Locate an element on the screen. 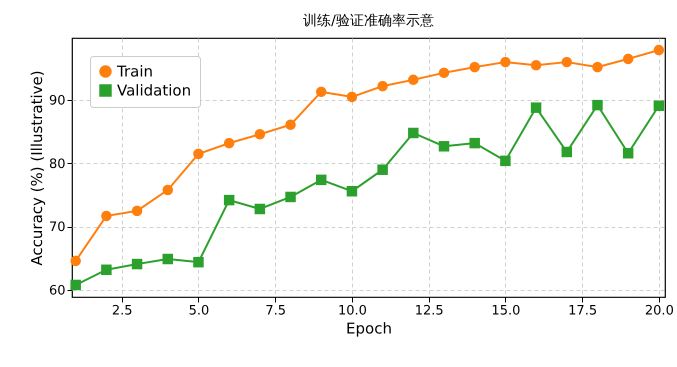  y-tick-label: 90 is located at coordinates (57, 101).